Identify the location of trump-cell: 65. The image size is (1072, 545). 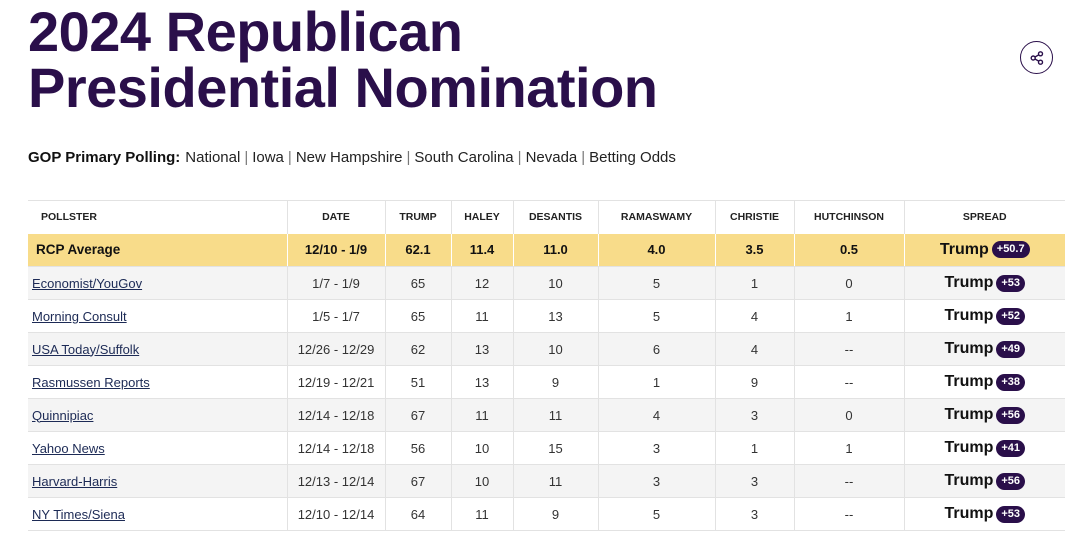
(417, 283).